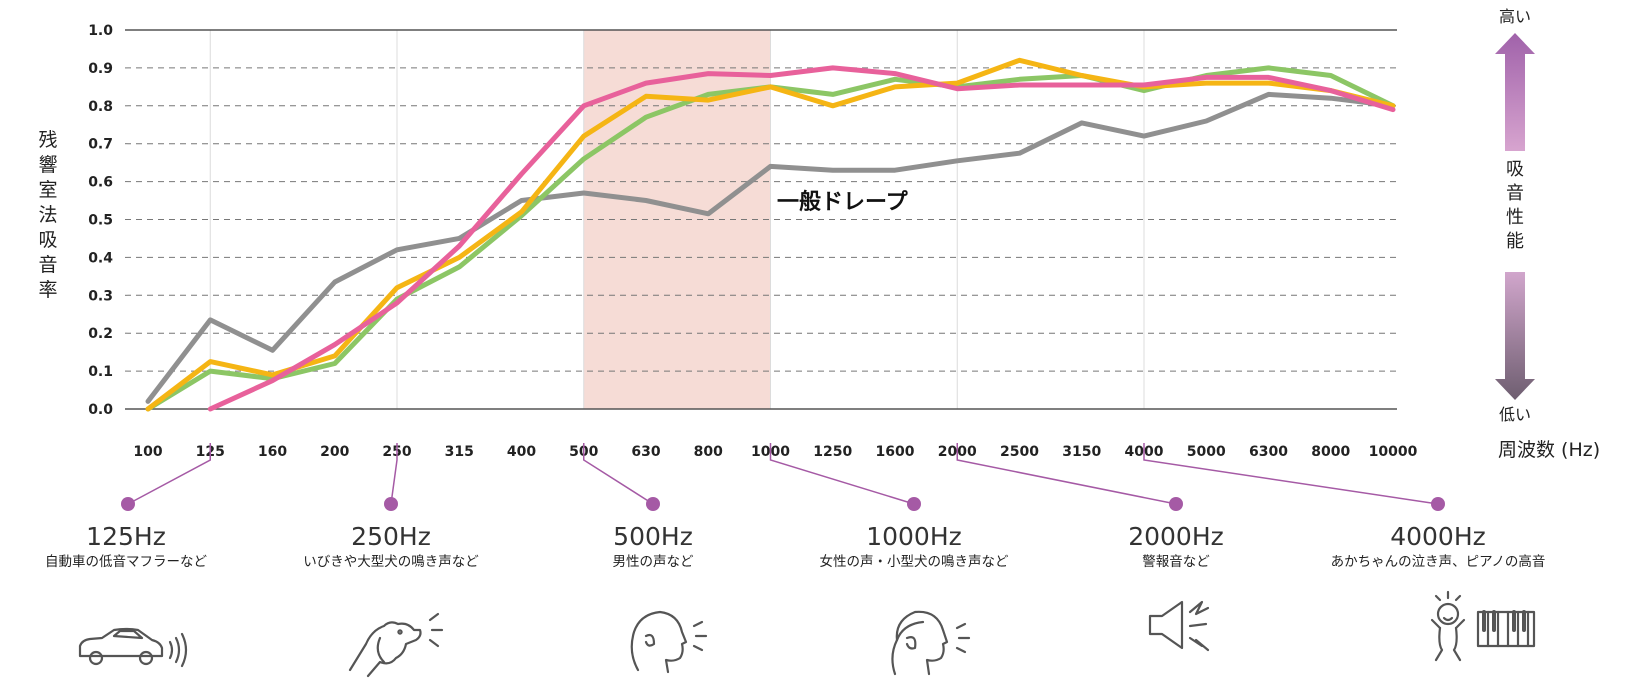 Image resolution: width=1640 pixels, height=699 pixels. I want to click on side-scale-title-char: 吸, so click(1515, 169).